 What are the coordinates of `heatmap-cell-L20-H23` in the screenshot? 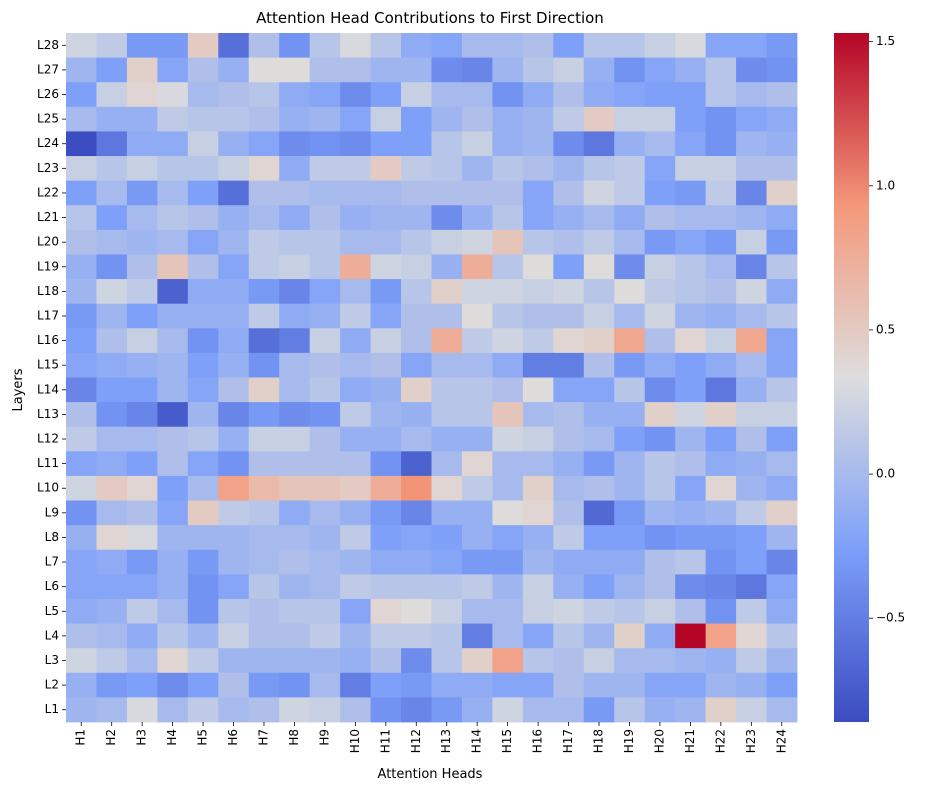 It's located at (751, 242).